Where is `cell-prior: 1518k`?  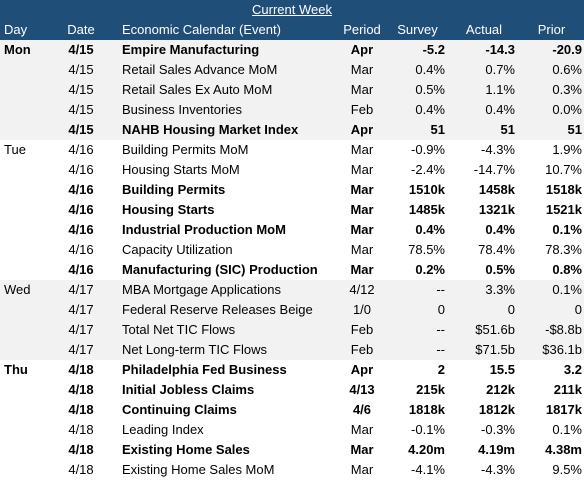
cell-prior: 1518k is located at coordinates (563, 189).